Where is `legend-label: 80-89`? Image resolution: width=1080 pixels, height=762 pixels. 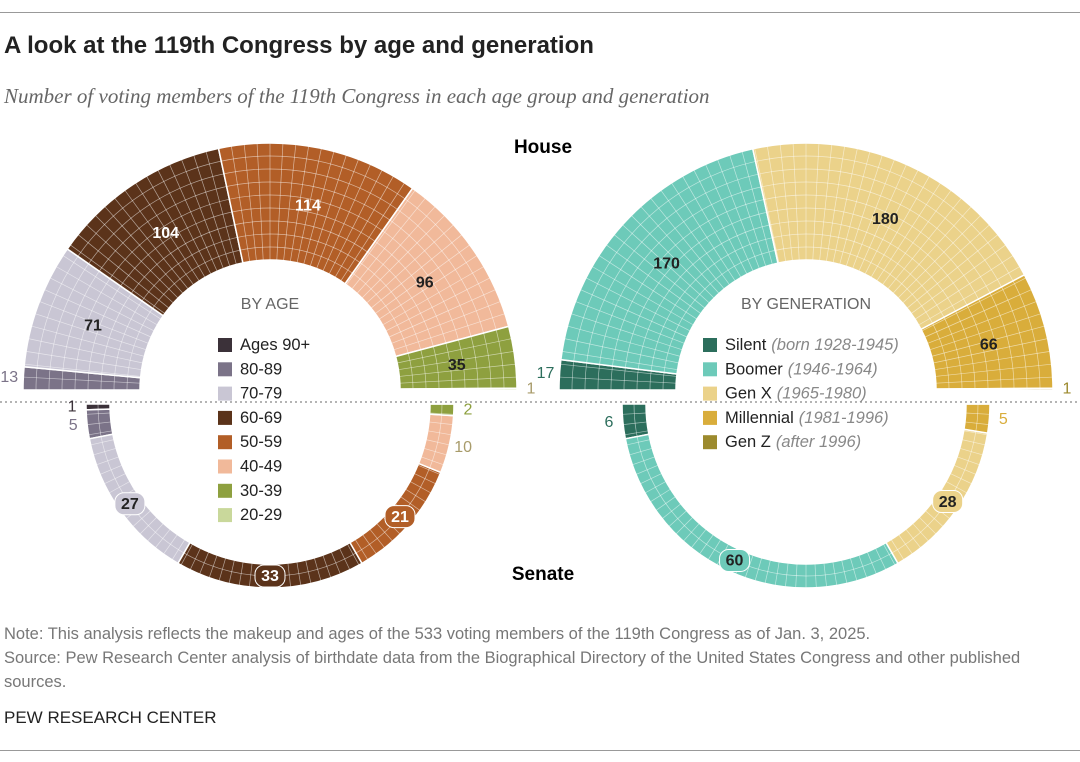
legend-label: 80-89 is located at coordinates (261, 370).